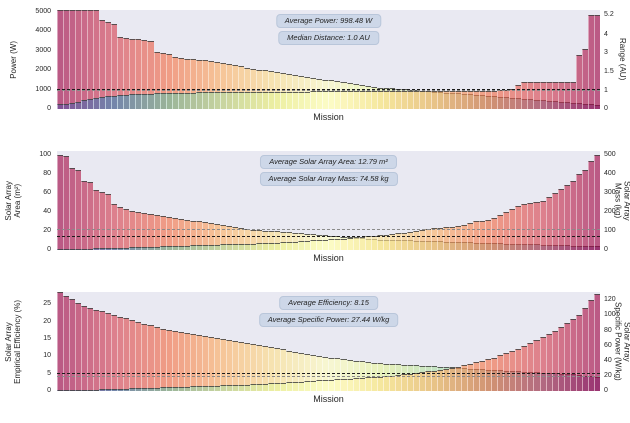  Describe the element at coordinates (45, 154) in the screenshot. I see `y-tick-label-left: 100` at that location.